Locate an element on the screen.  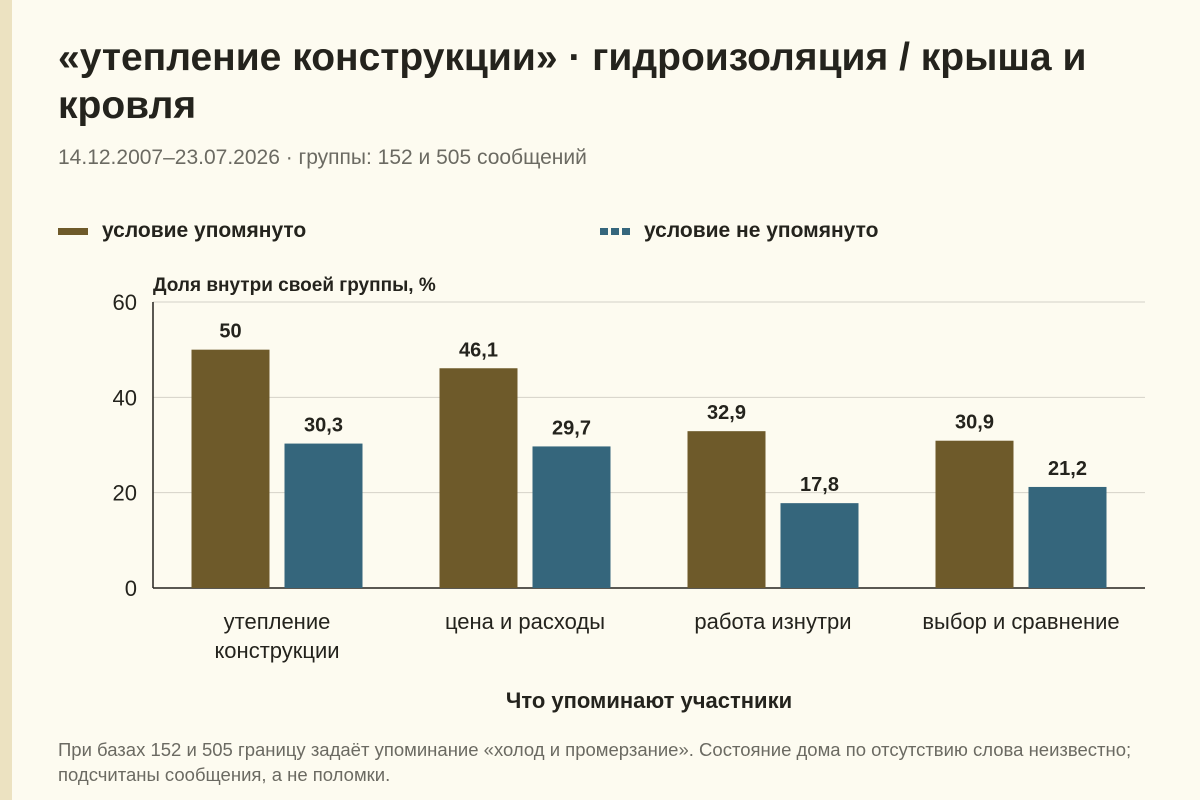
x-tick-label: выбор и сравнение is located at coordinates (1020, 621).